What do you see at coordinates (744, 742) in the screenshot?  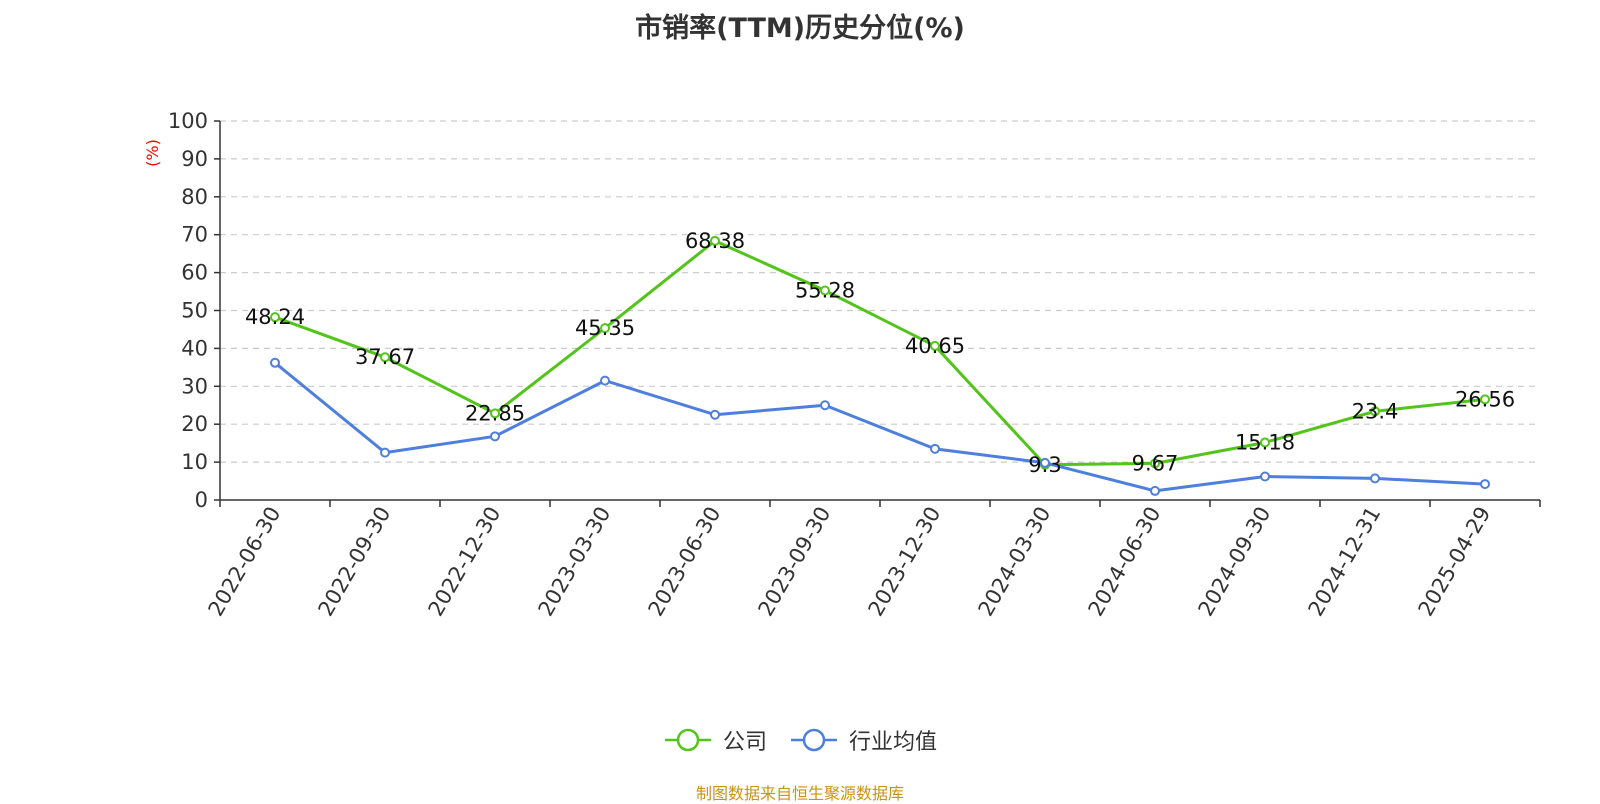 I see `legend-label: 公司` at bounding box center [744, 742].